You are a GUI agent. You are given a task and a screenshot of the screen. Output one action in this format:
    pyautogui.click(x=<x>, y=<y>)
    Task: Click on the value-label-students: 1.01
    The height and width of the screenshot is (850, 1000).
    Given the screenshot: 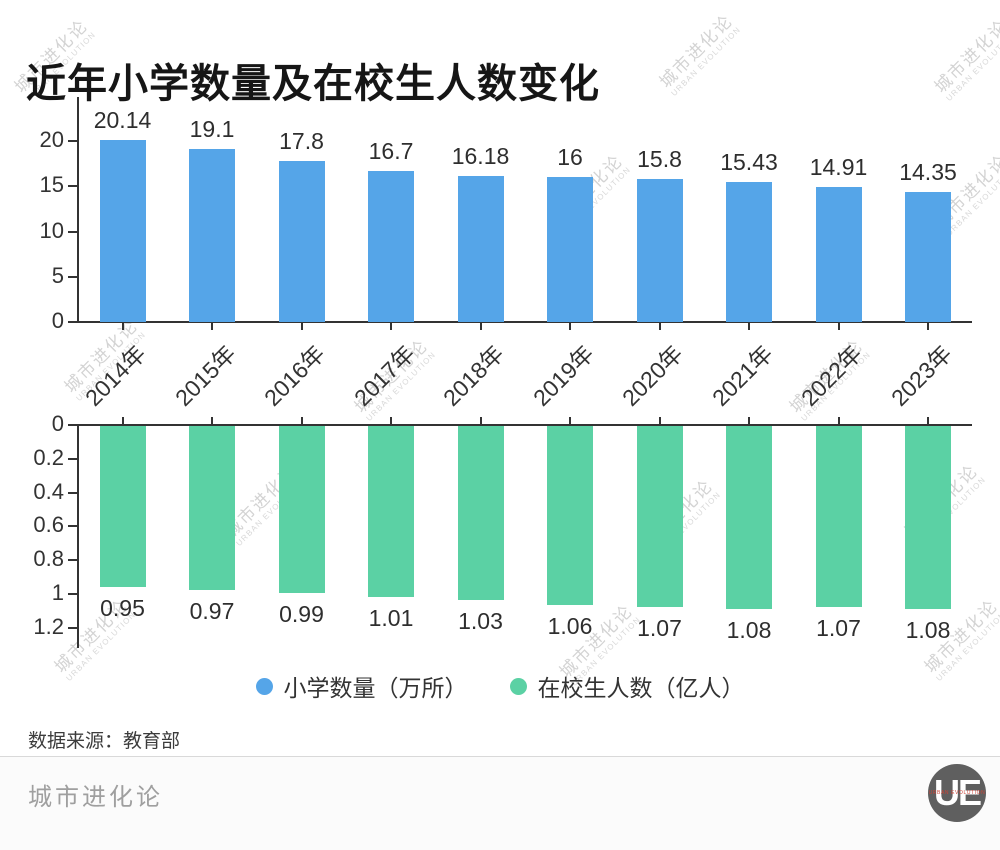 What is the action you would take?
    pyautogui.click(x=391, y=617)
    